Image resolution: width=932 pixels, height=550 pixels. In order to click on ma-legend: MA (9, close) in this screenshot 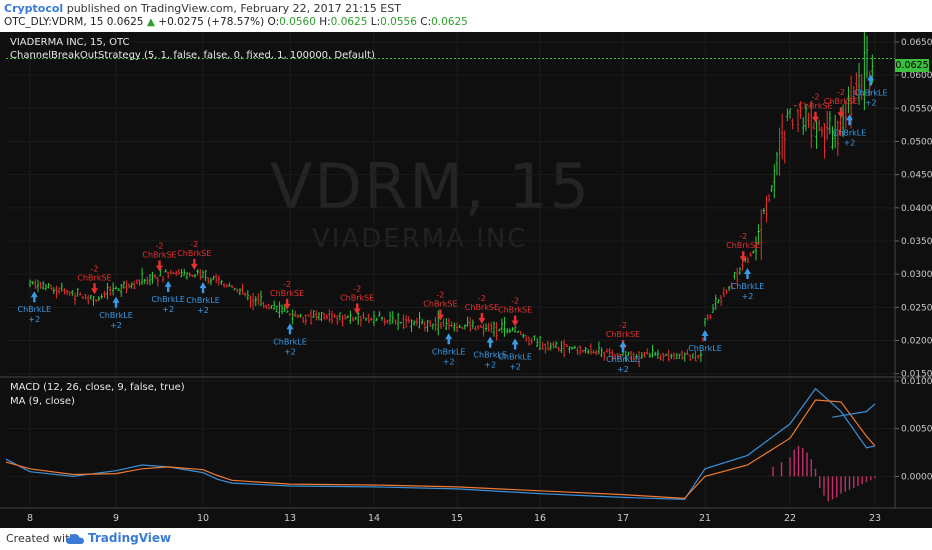, I will do `click(42, 401)`.